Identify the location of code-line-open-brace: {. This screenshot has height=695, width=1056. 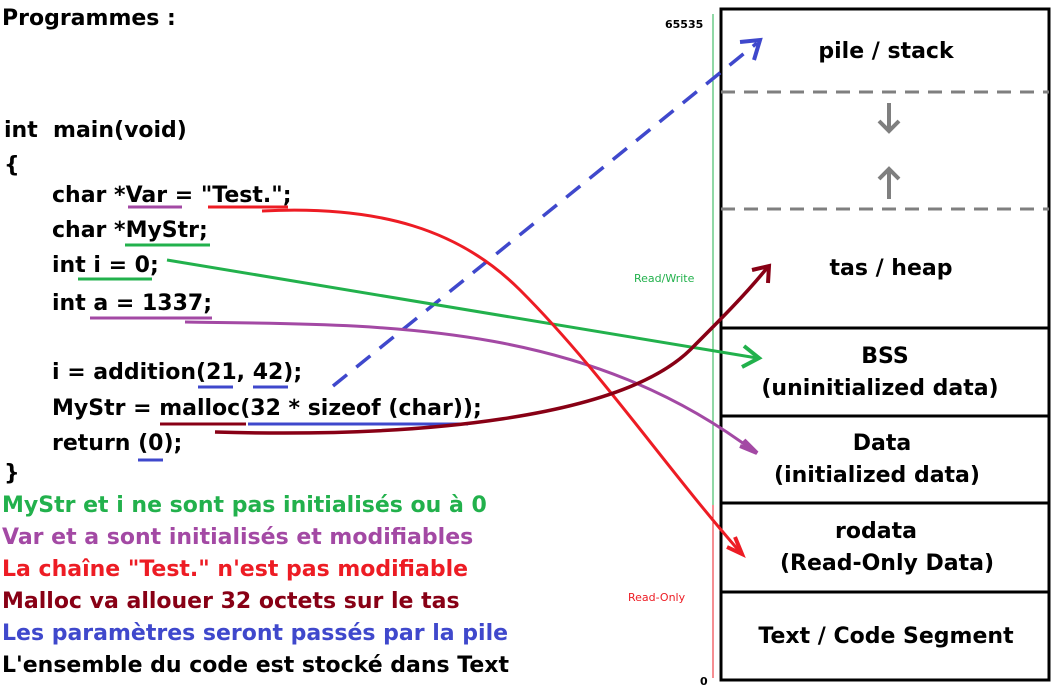
(12, 165).